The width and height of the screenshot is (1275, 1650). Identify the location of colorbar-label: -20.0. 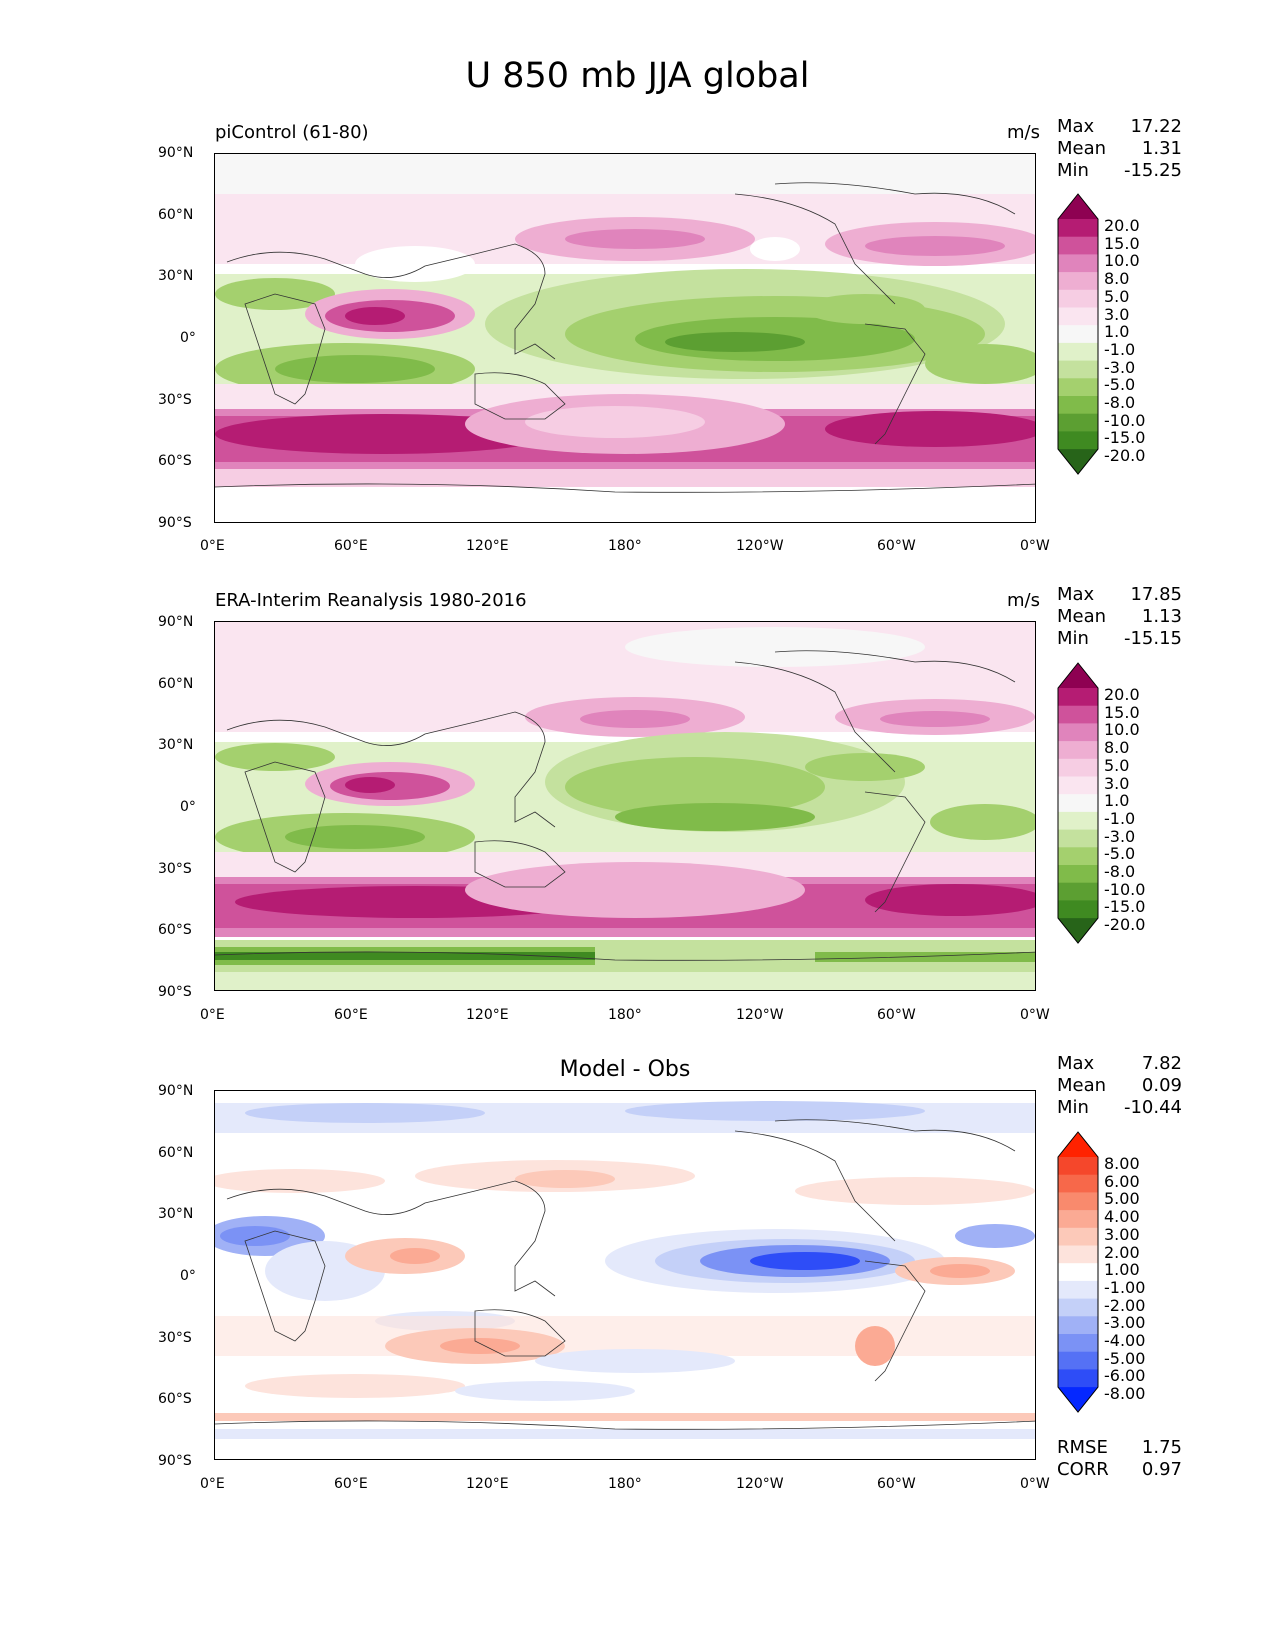
(1125, 925).